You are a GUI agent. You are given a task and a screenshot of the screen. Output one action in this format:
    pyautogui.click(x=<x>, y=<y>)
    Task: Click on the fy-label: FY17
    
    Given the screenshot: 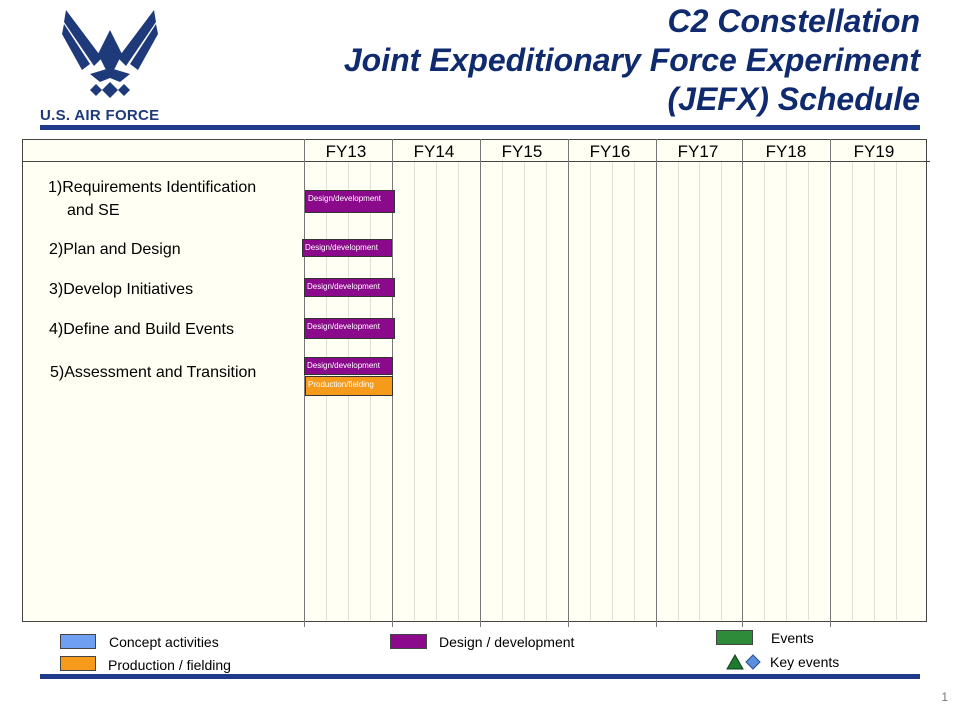 What is the action you would take?
    pyautogui.click(x=698, y=151)
    